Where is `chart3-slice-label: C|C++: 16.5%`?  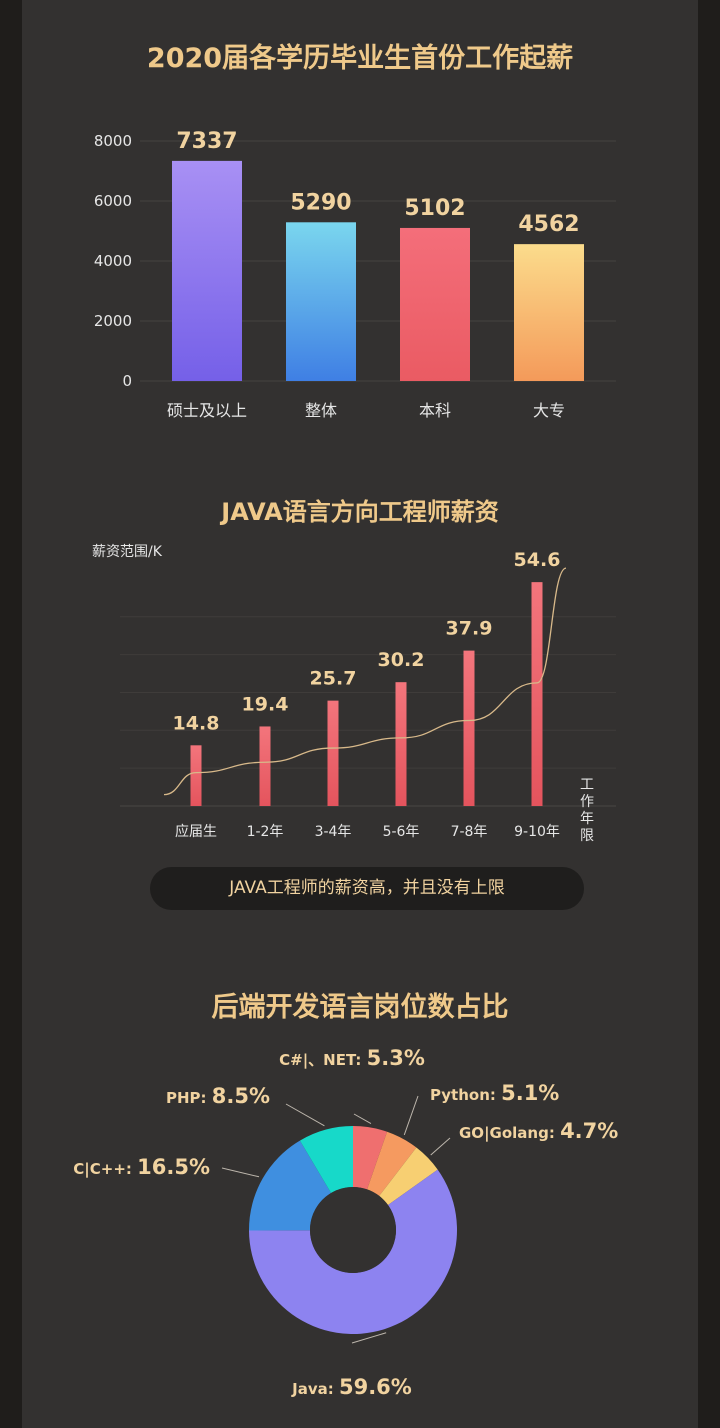 chart3-slice-label: C|C++: 16.5% is located at coordinates (141, 1167).